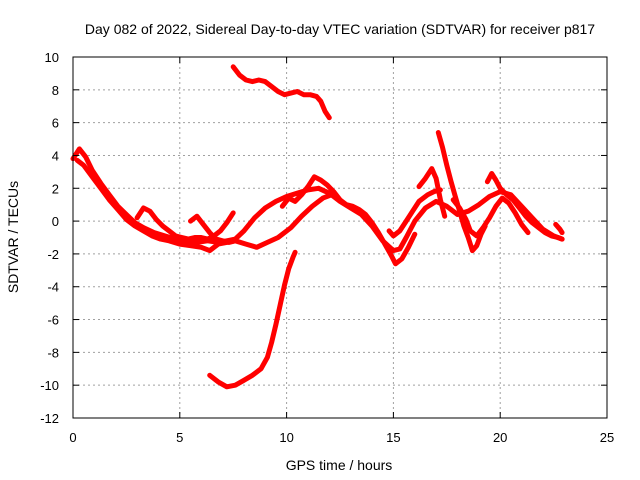  What do you see at coordinates (55, 155) in the screenshot?
I see `y-tick-label: 4` at bounding box center [55, 155].